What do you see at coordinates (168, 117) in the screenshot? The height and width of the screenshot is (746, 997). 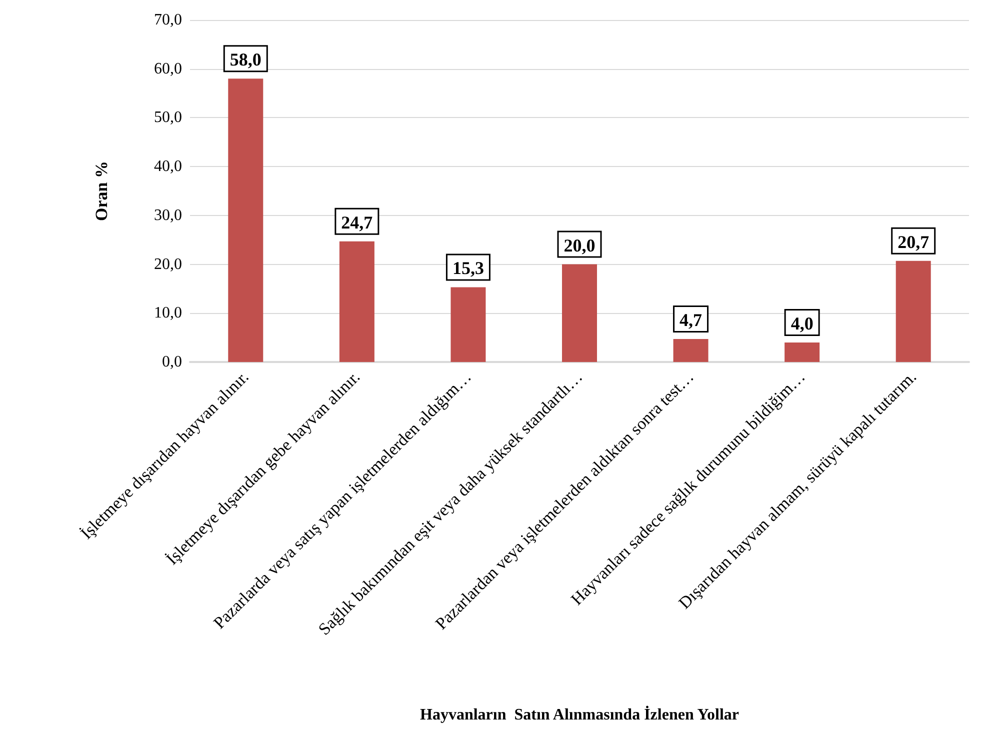 I see `y-tick-label: 50,0` at bounding box center [168, 117].